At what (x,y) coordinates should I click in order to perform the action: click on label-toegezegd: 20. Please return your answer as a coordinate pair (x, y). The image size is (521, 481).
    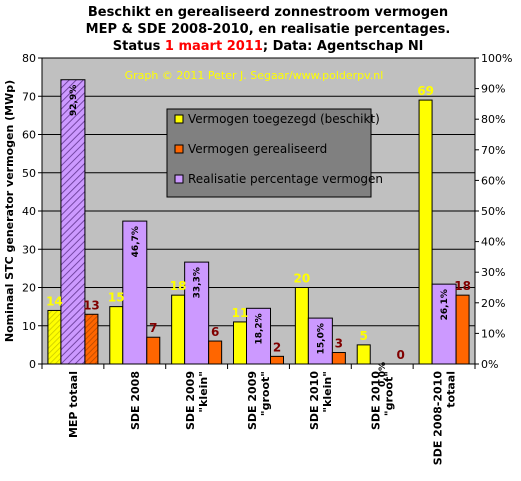
    Looking at the image, I should click on (302, 279).